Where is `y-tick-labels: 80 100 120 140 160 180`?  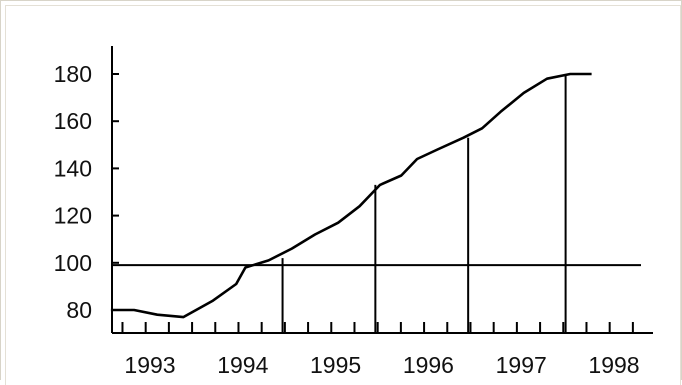 y-tick-labels: 80 100 120 140 160 180 is located at coordinates (73, 192).